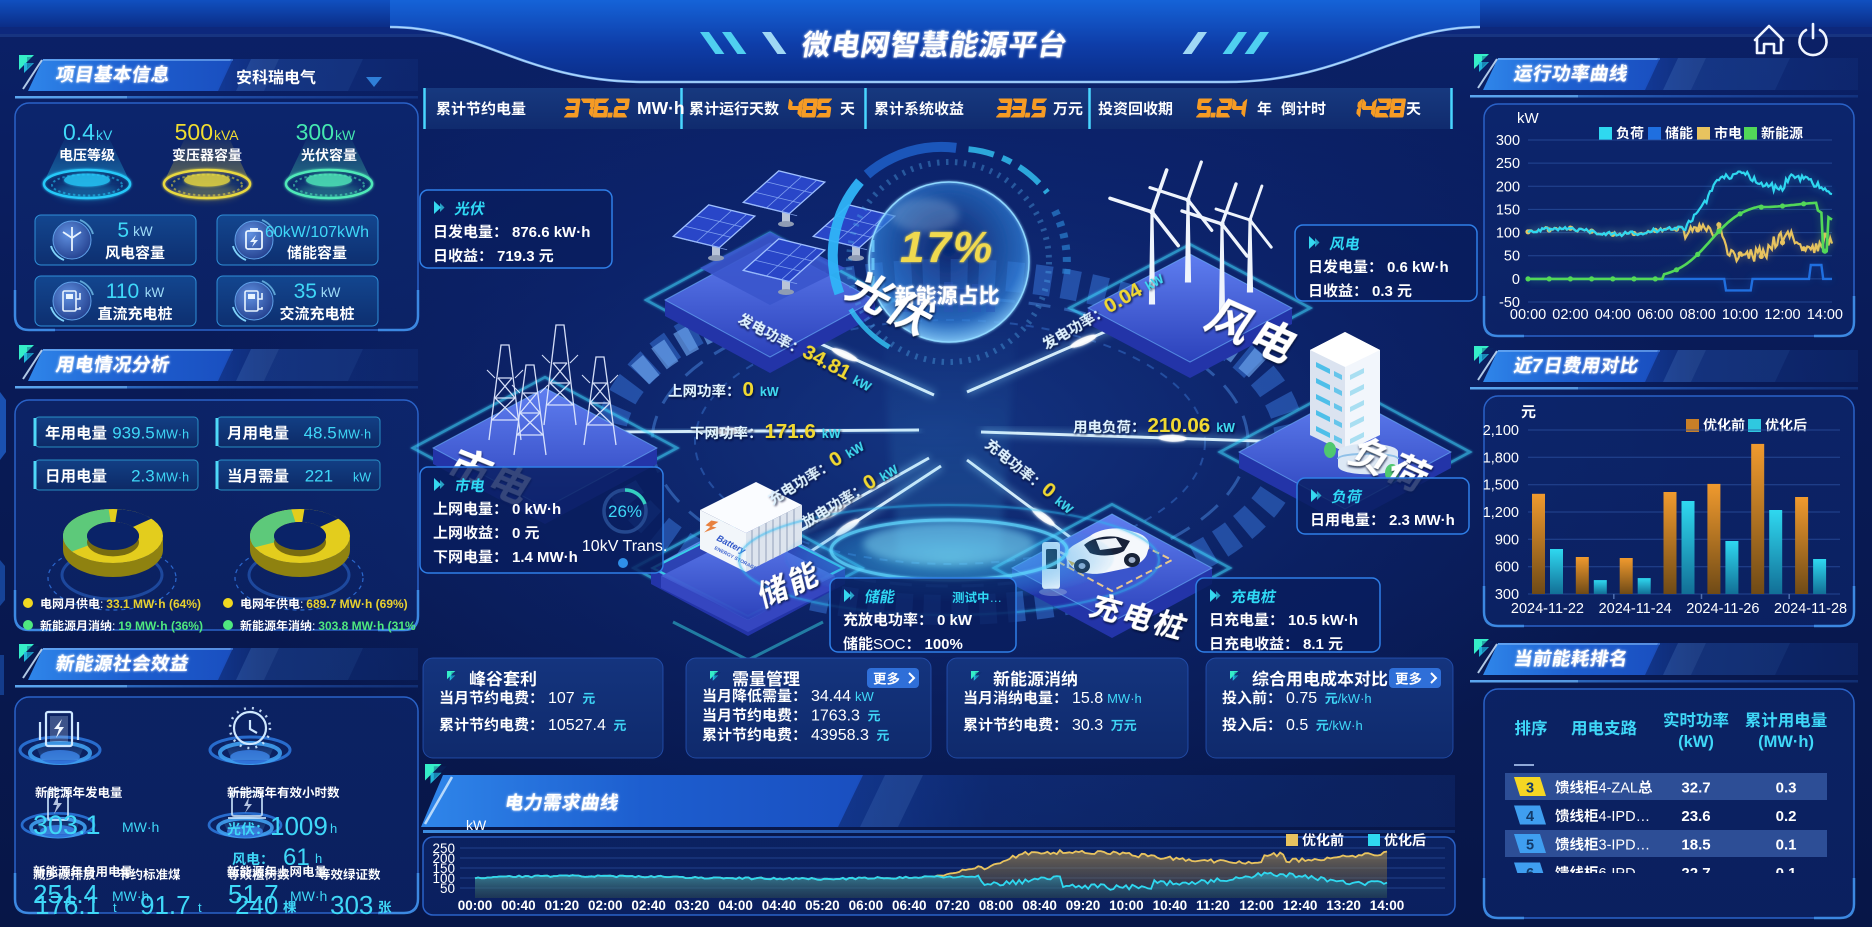 The height and width of the screenshot is (927, 1872). What do you see at coordinates (952, 905) in the screenshot?
I see `svg-text: 07:20` at bounding box center [952, 905].